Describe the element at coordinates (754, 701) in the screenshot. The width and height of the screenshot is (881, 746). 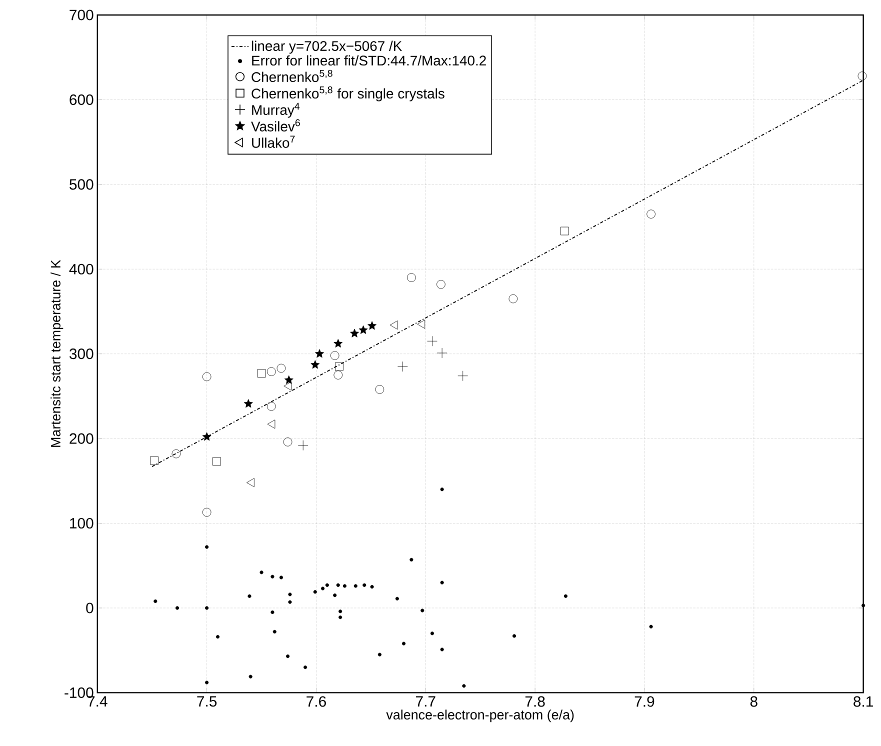
I see `x-tick-label: 8` at that location.